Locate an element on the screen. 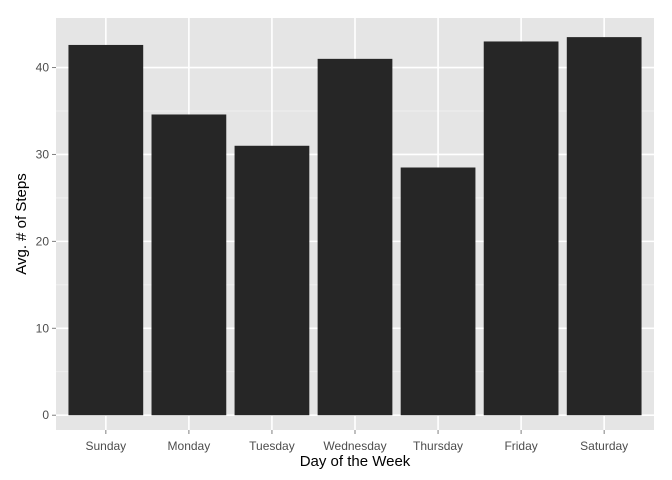 Image resolution: width=672 pixels, height=480 pixels. y-axis: 0 10 20 30 40 is located at coordinates (46, 241).